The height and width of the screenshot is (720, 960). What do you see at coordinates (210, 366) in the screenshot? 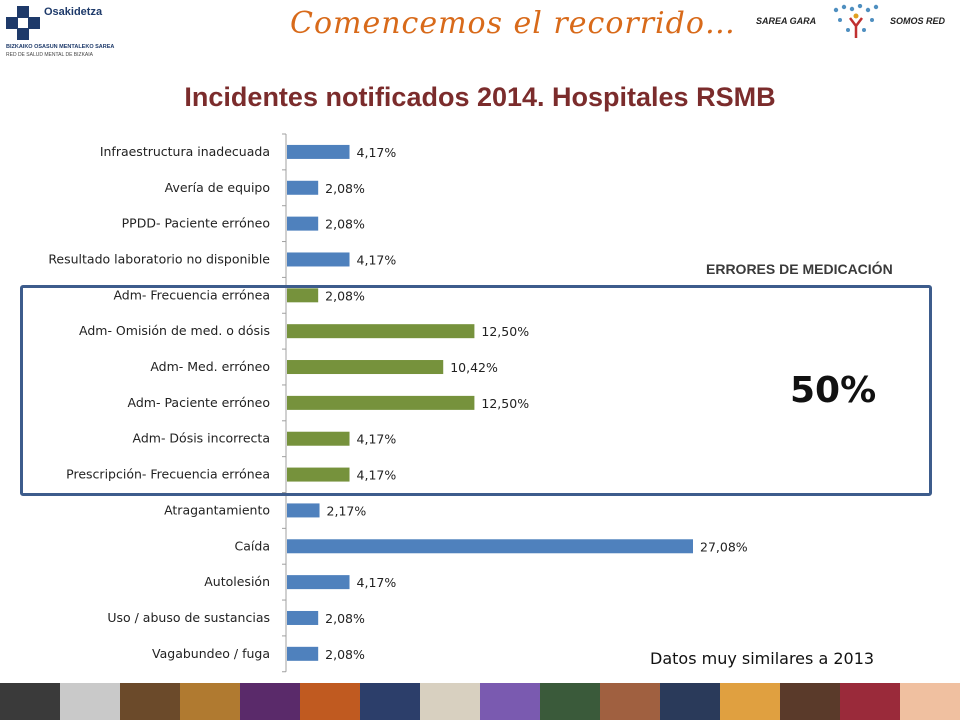
I see `category-label: Adm- Med. erróneo` at bounding box center [210, 366].